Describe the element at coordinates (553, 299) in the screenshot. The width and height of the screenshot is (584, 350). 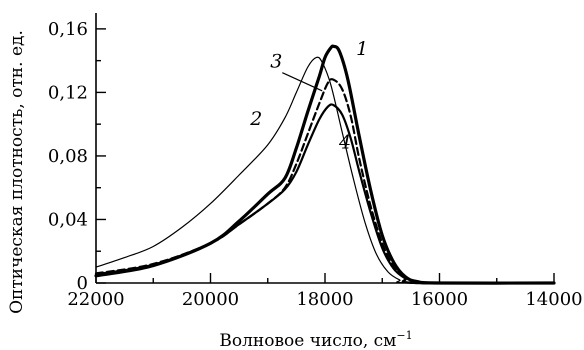
I see `x-tick-label: 14000` at that location.